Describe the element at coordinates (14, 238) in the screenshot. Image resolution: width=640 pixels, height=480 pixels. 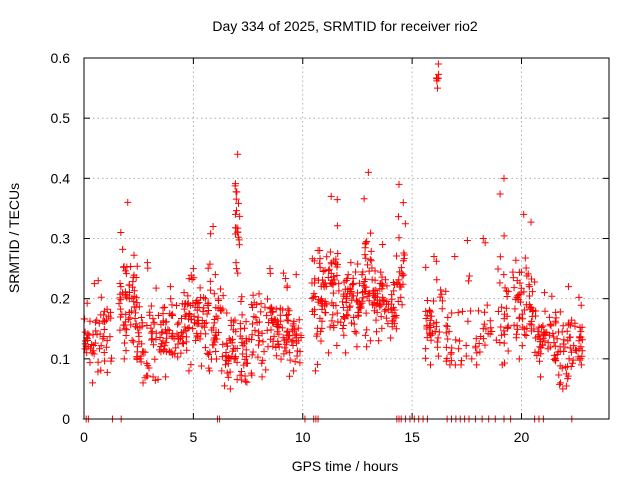
I see `y-axis-label: SRMTID / TECUs` at that location.